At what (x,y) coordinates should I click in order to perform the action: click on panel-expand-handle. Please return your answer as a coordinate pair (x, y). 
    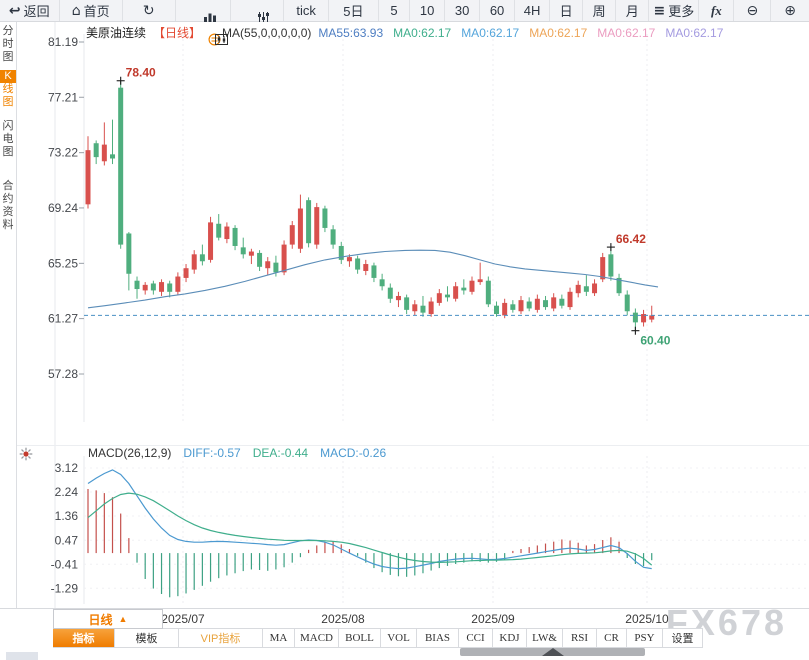
    Looking at the image, I should click on (552, 652).